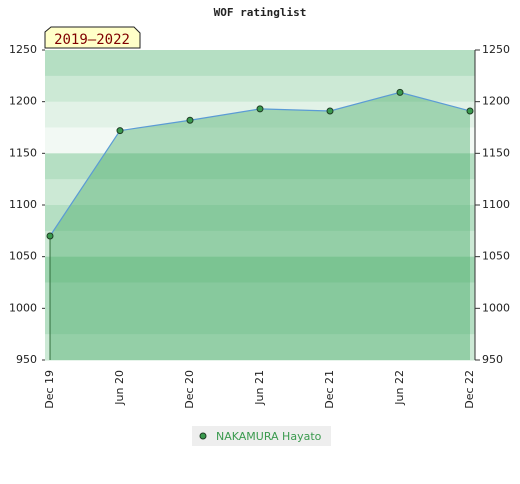 The height and width of the screenshot is (484, 520). What do you see at coordinates (492, 359) in the screenshot?
I see `y2-tick-label: 950` at bounding box center [492, 359].